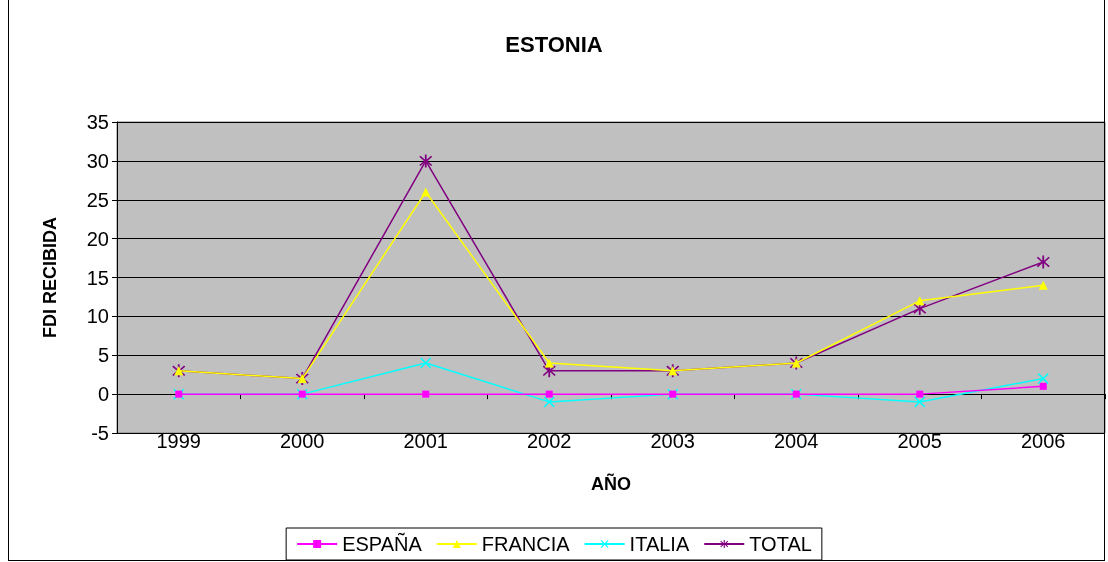 Image resolution: width=1108 pixels, height=562 pixels. I want to click on y-tick-label: -5, so click(100, 433).